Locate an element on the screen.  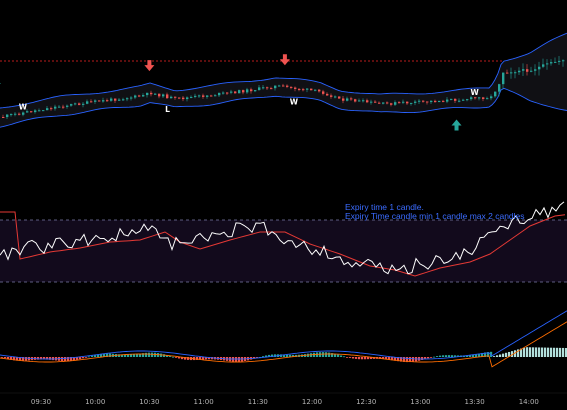
time-axis-label: 10:30 is located at coordinates (149, 402).